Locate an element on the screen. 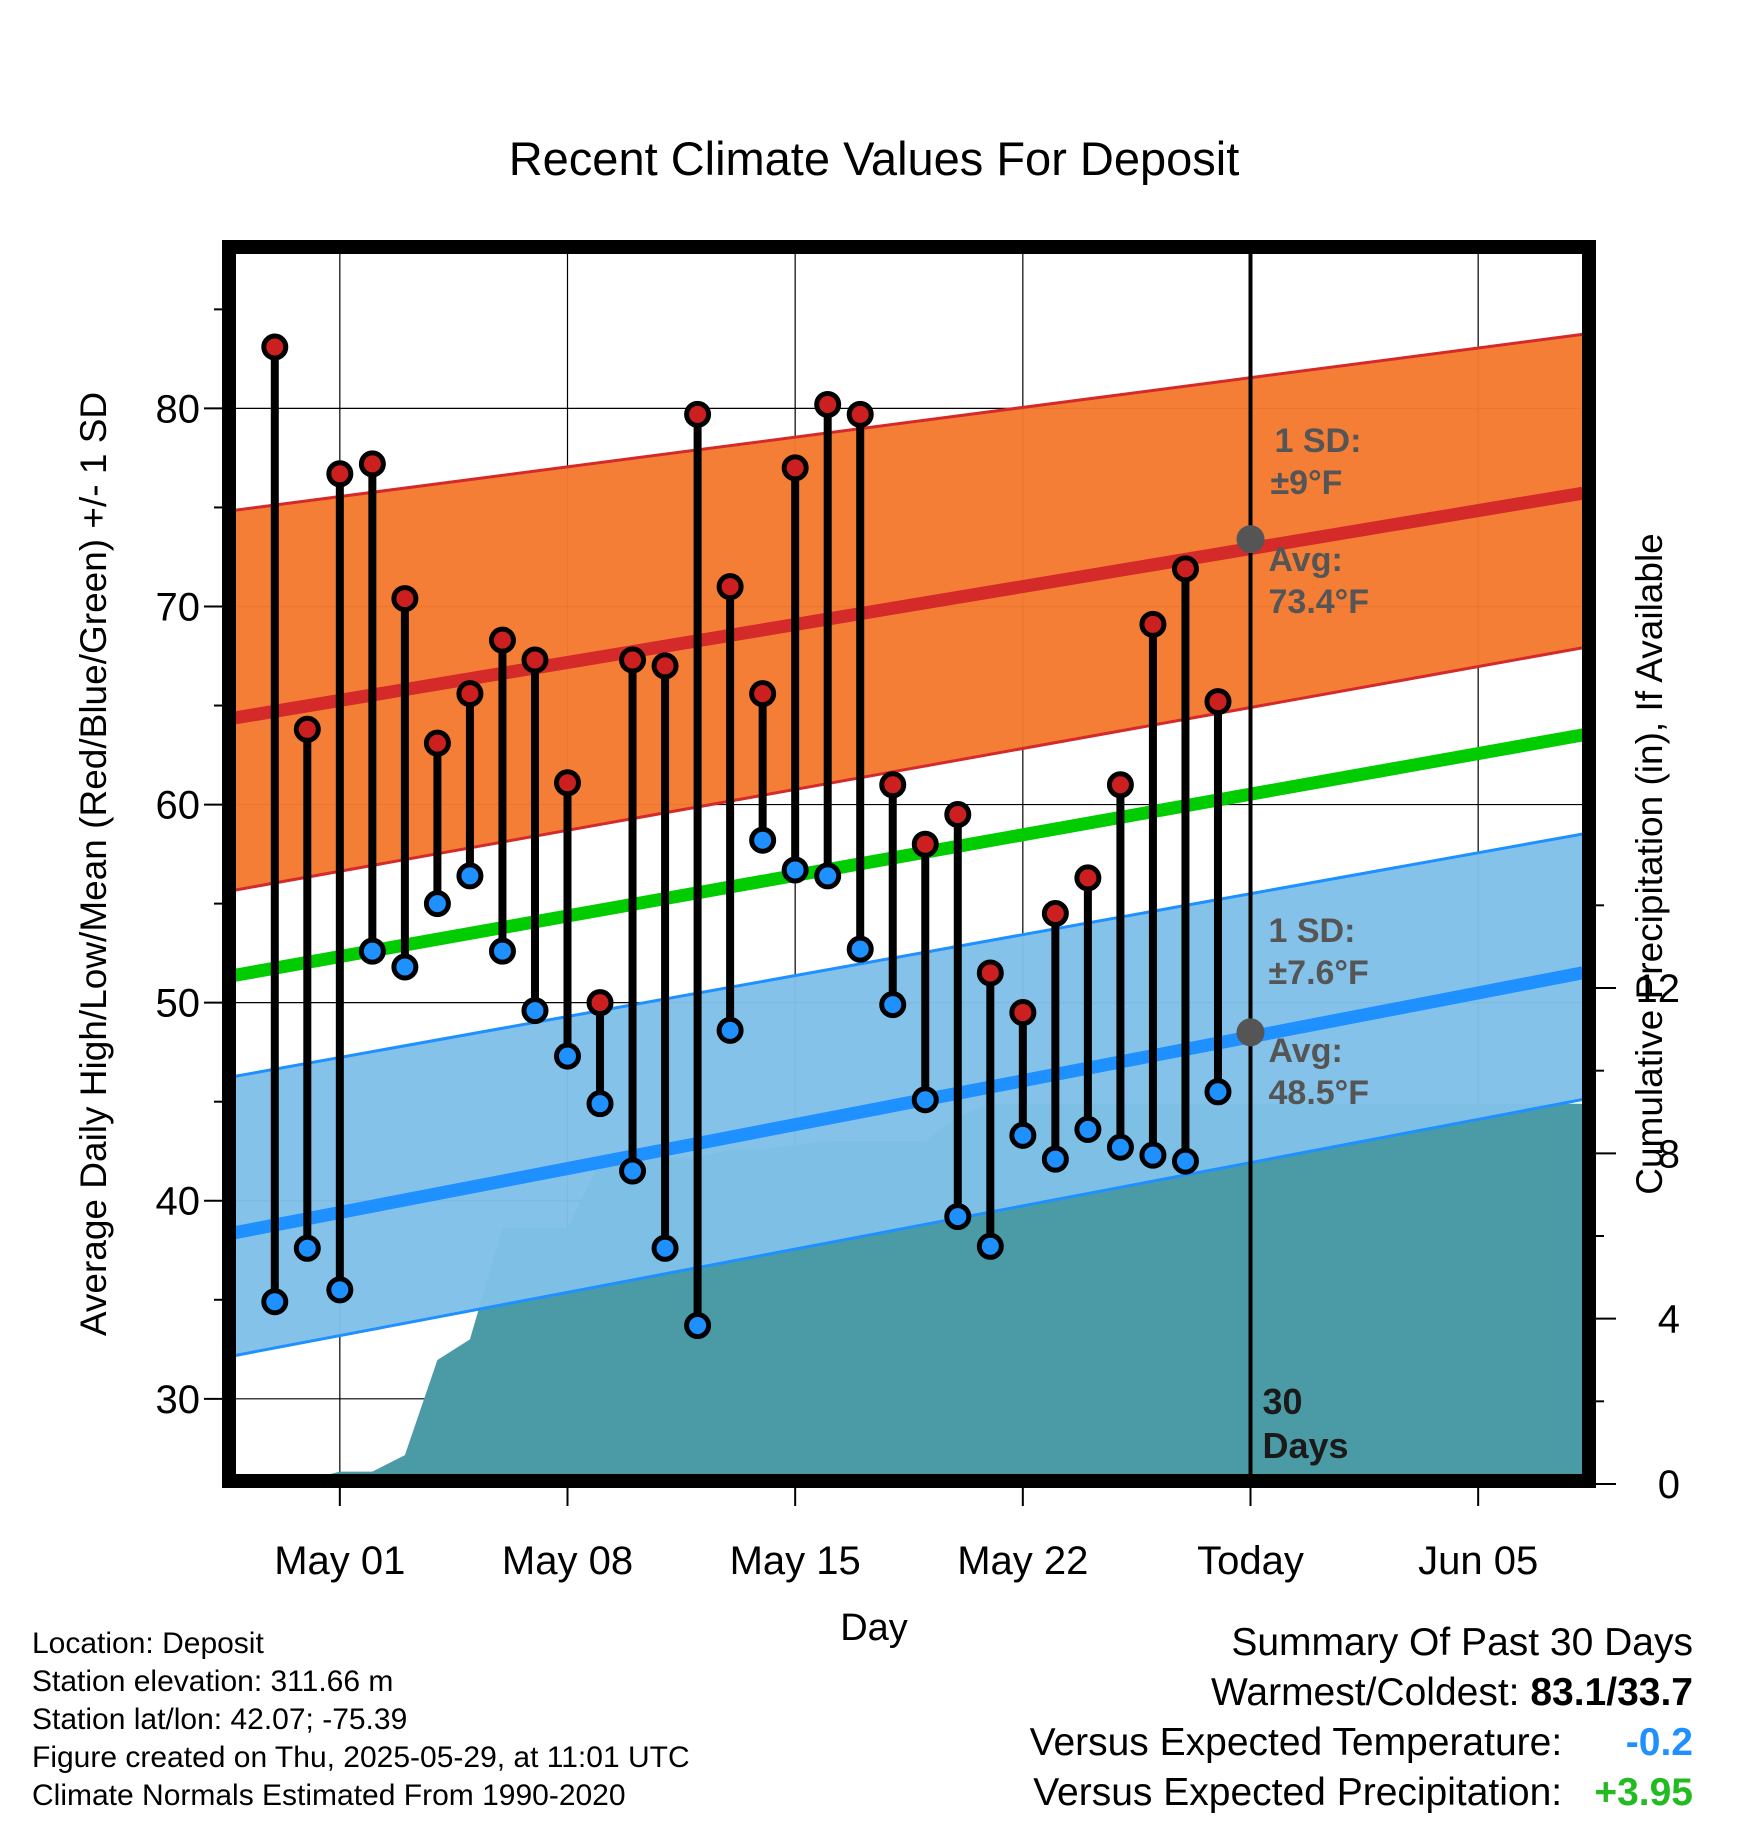  latlon-text: Station lat/lon: 42.07; -75.39 is located at coordinates (220, 1719).